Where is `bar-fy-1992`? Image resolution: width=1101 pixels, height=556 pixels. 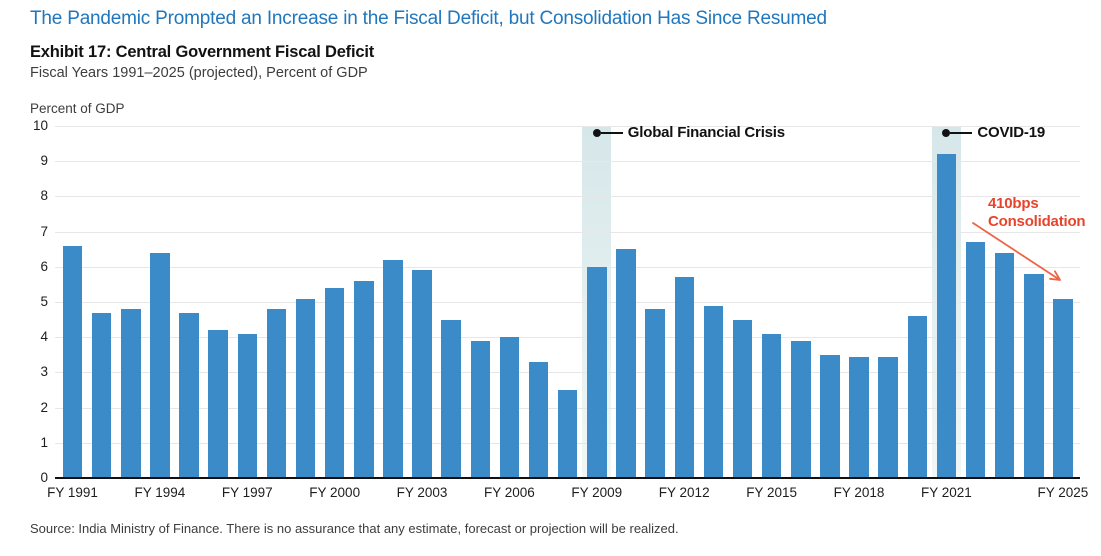 bar-fy-1992 is located at coordinates (101, 395).